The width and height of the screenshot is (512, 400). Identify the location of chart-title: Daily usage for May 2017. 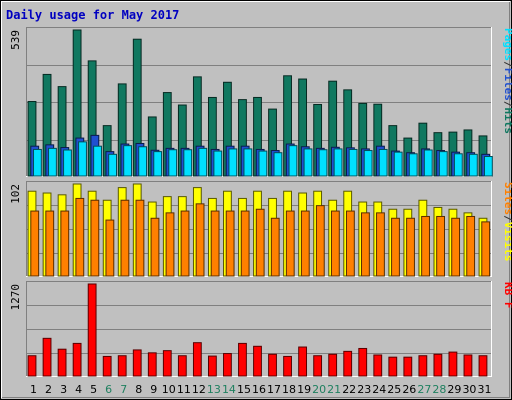
(92, 15).